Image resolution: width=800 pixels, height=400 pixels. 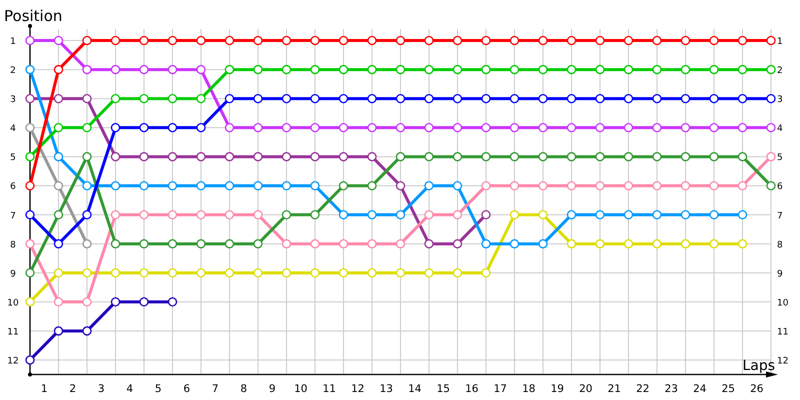 What do you see at coordinates (585, 389) in the screenshot?
I see `x-tick-label: 20` at bounding box center [585, 389].